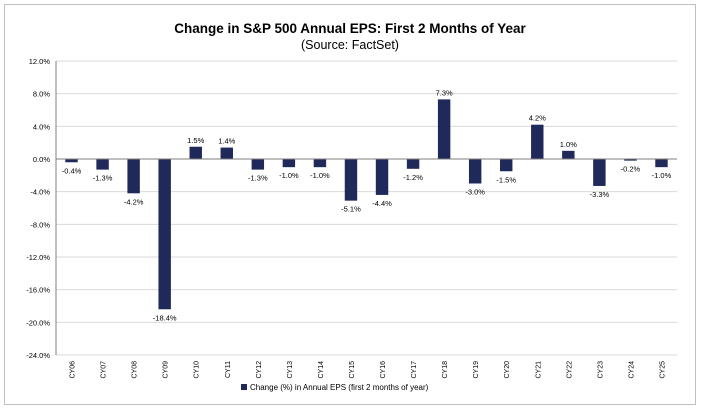 This screenshot has height=412, width=704. Describe the element at coordinates (476, 370) in the screenshot. I see `x-tick-label: CY19` at that location.